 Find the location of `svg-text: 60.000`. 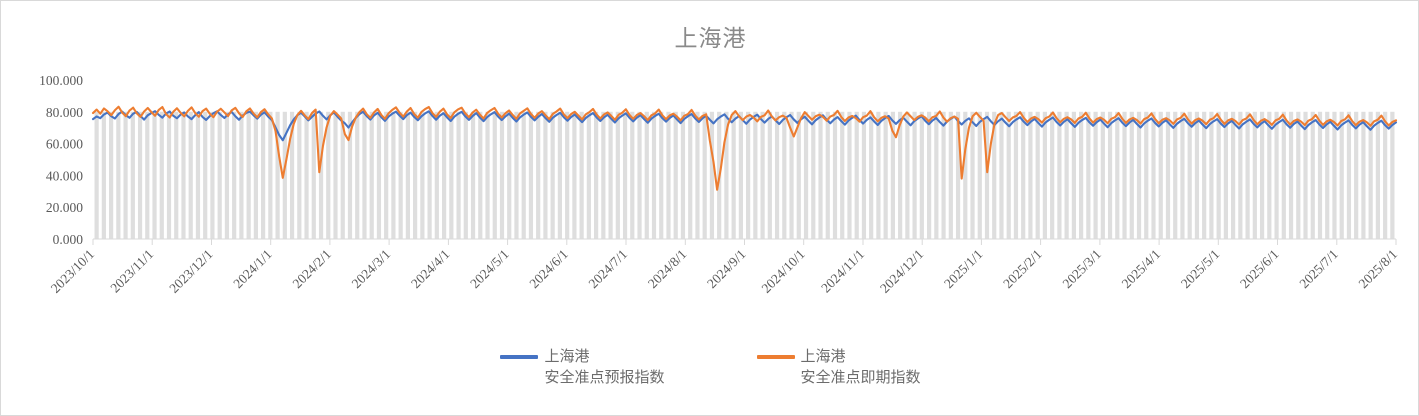

svg-text: 60.000 is located at coordinates (64, 144).